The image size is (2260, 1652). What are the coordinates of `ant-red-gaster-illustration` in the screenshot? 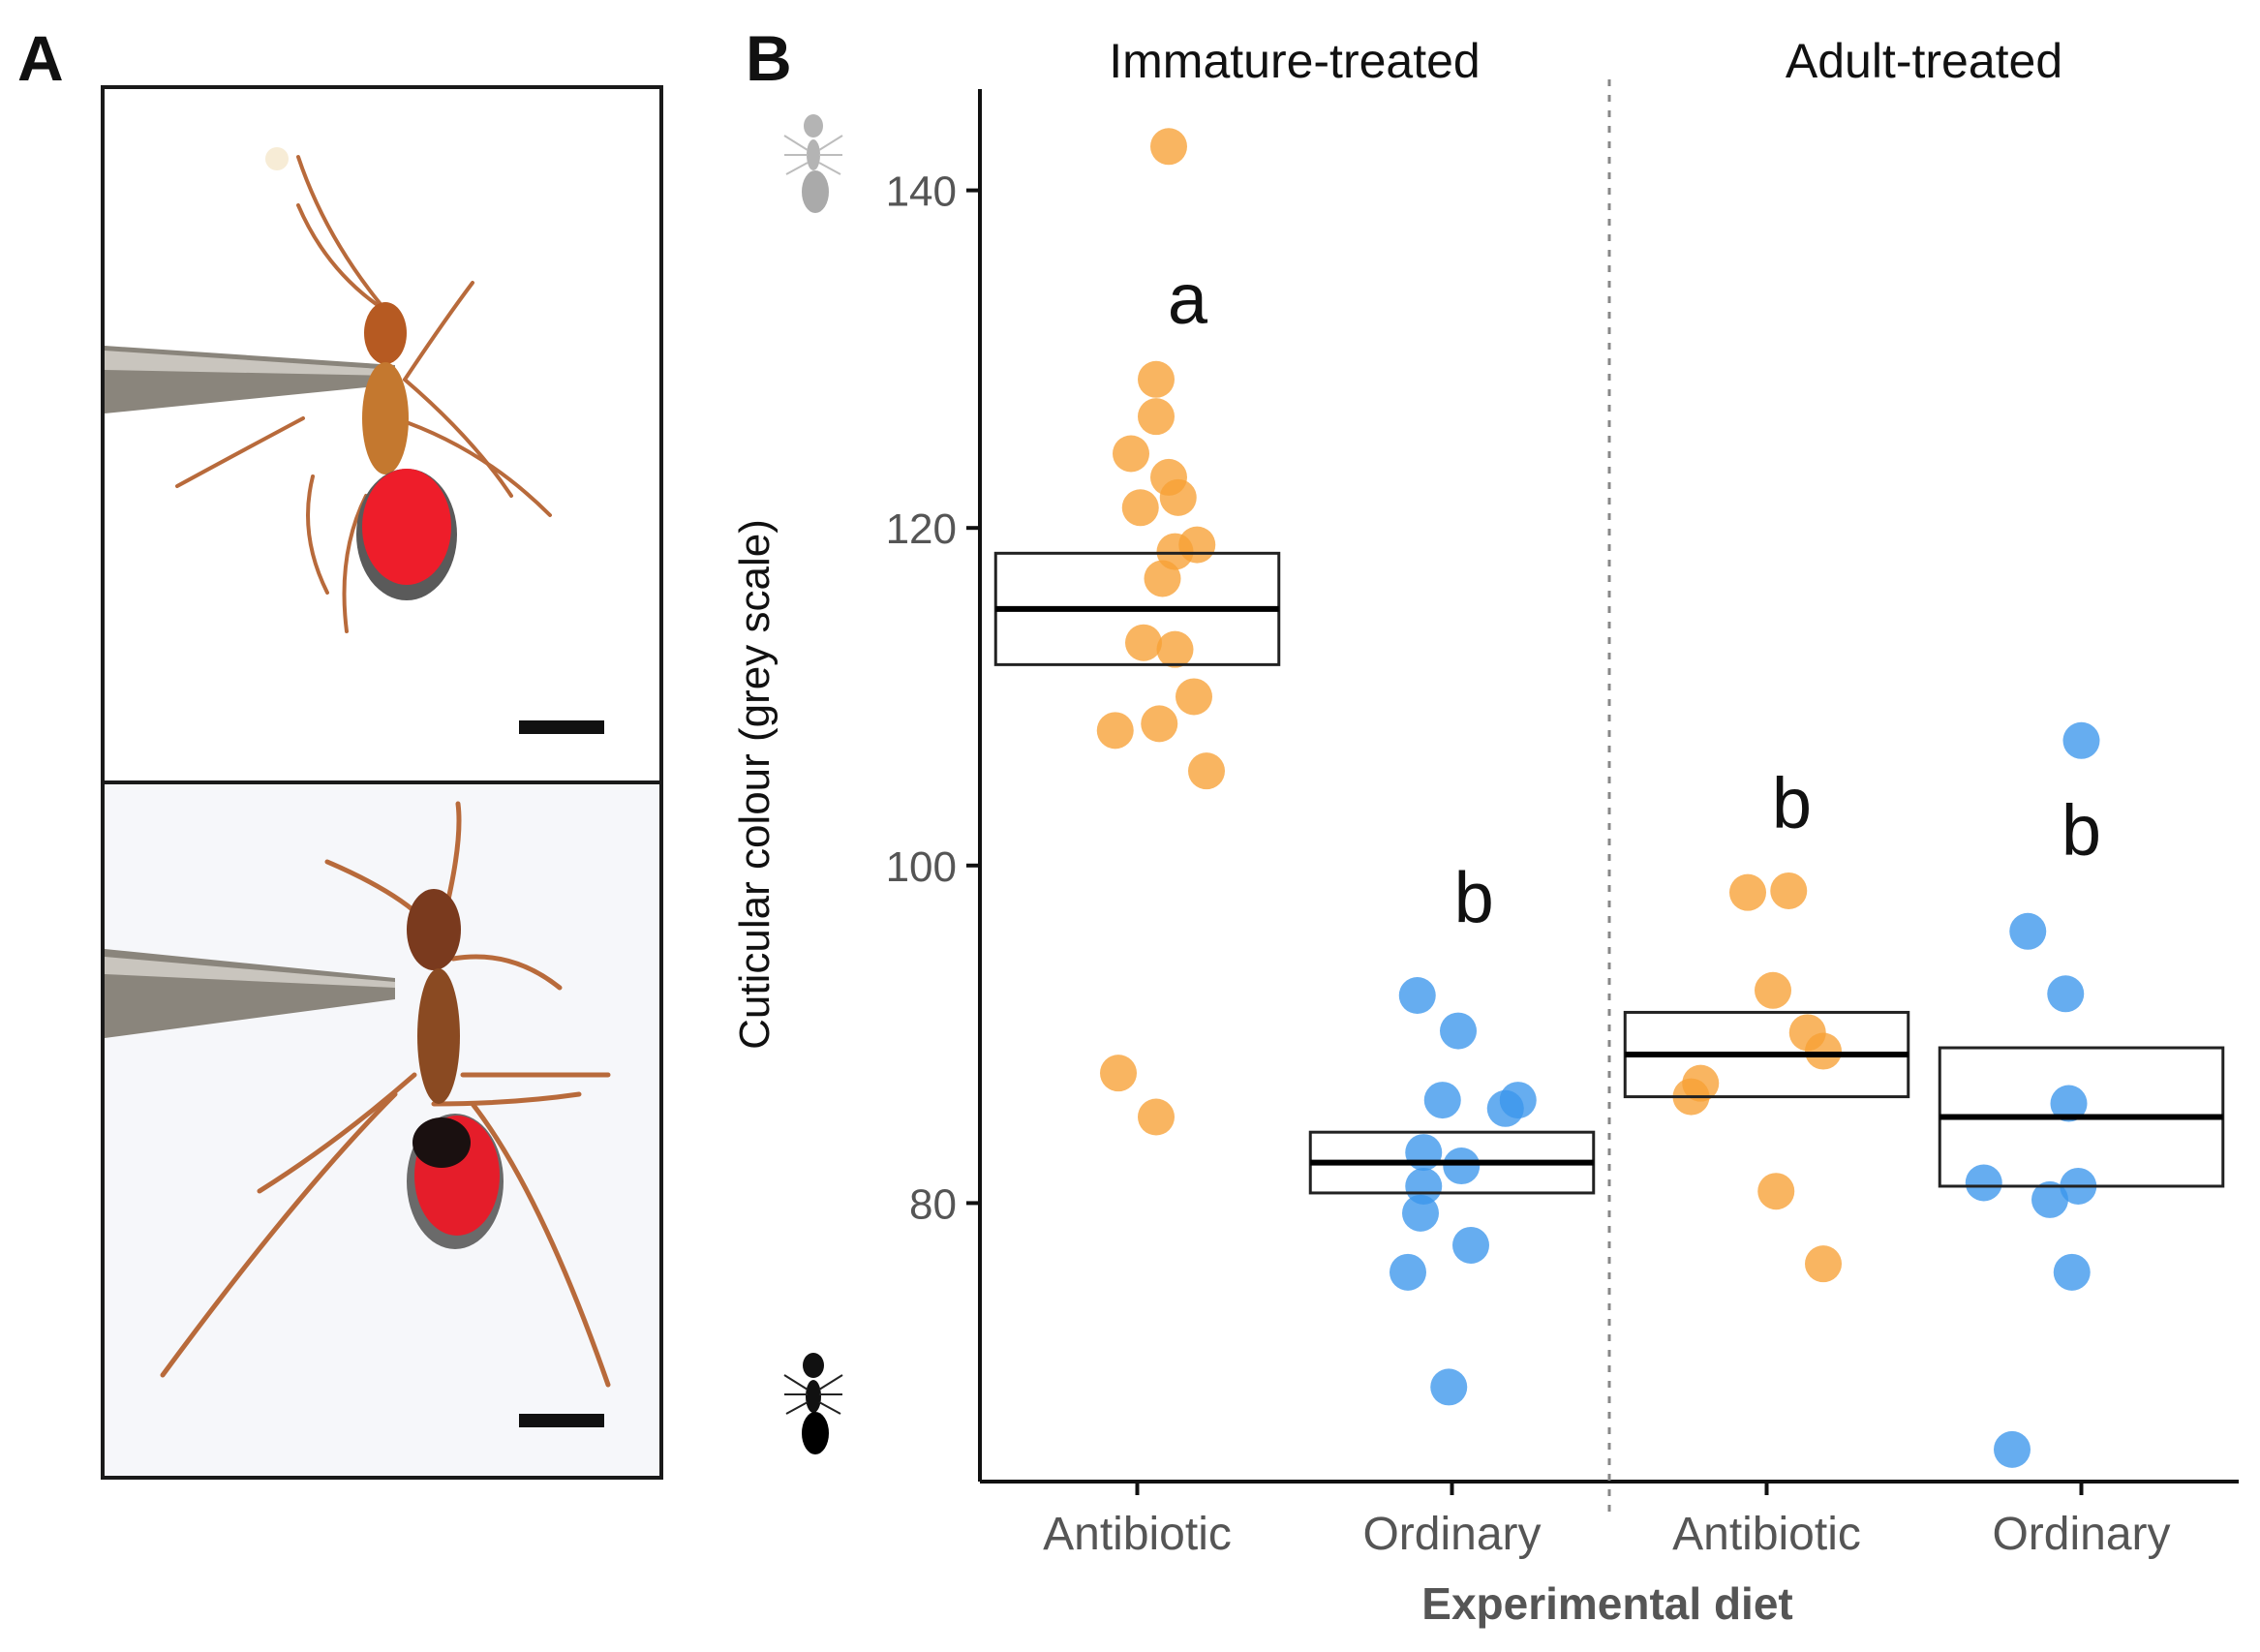 It's located at (382, 434).